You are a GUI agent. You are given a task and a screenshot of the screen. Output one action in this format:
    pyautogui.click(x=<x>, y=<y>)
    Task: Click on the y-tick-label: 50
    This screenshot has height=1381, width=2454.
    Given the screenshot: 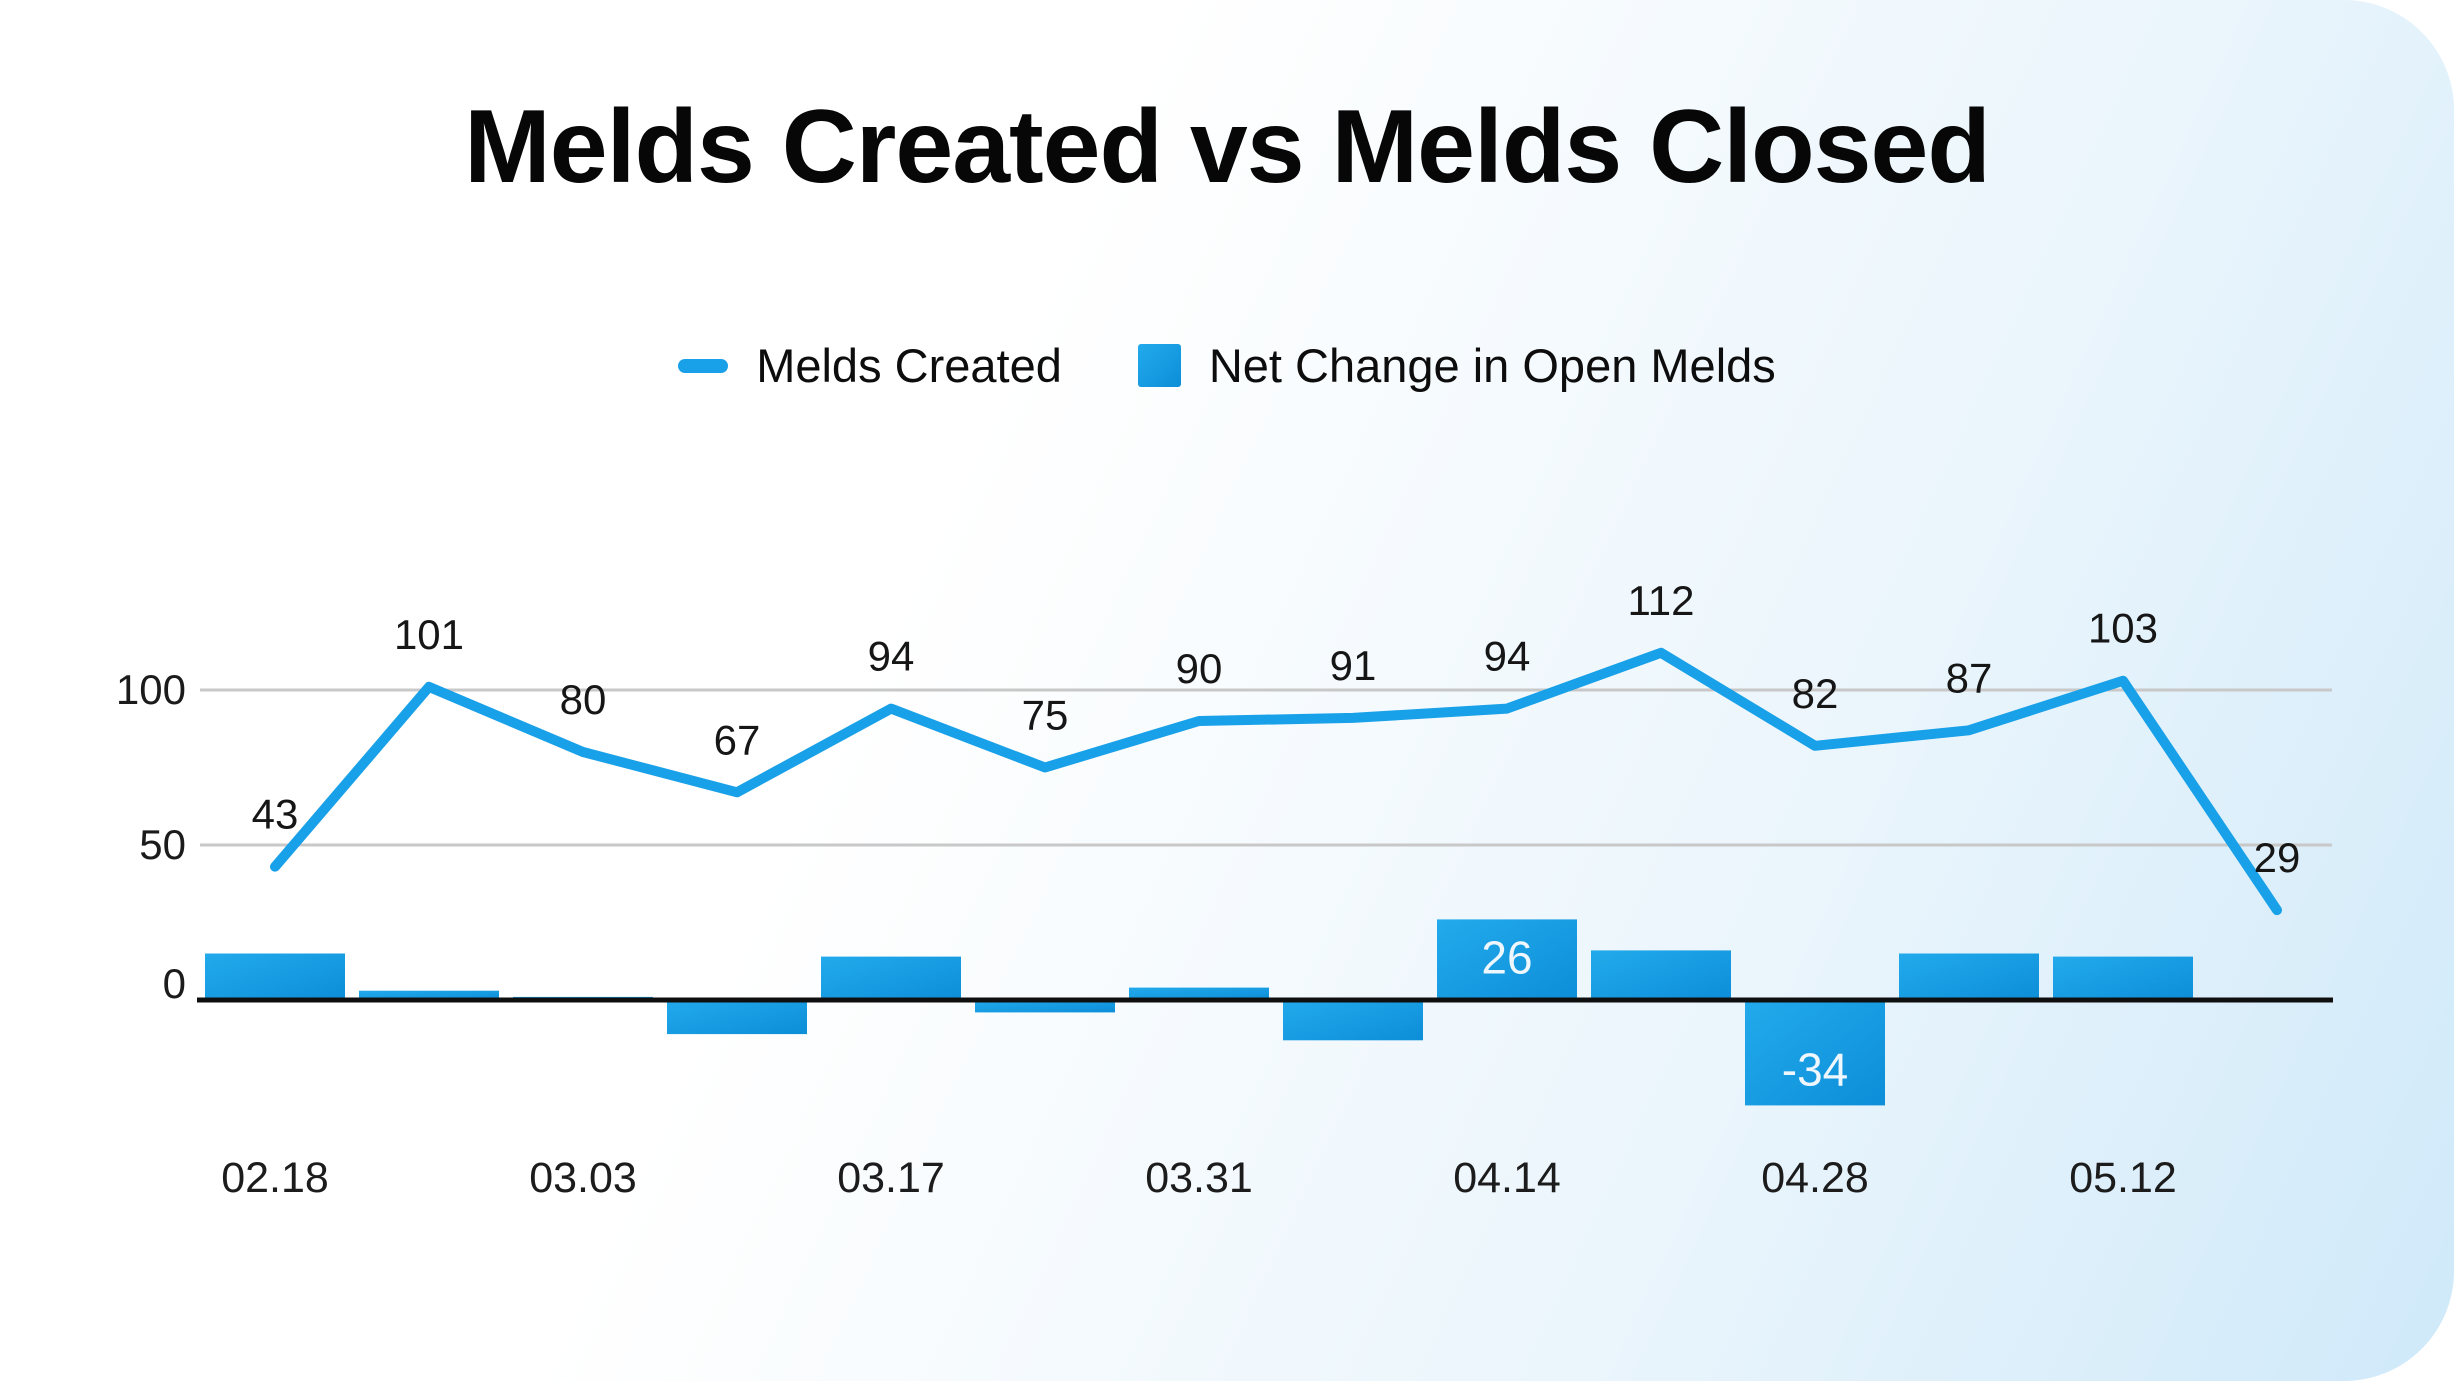 What is the action you would take?
    pyautogui.click(x=162, y=844)
    